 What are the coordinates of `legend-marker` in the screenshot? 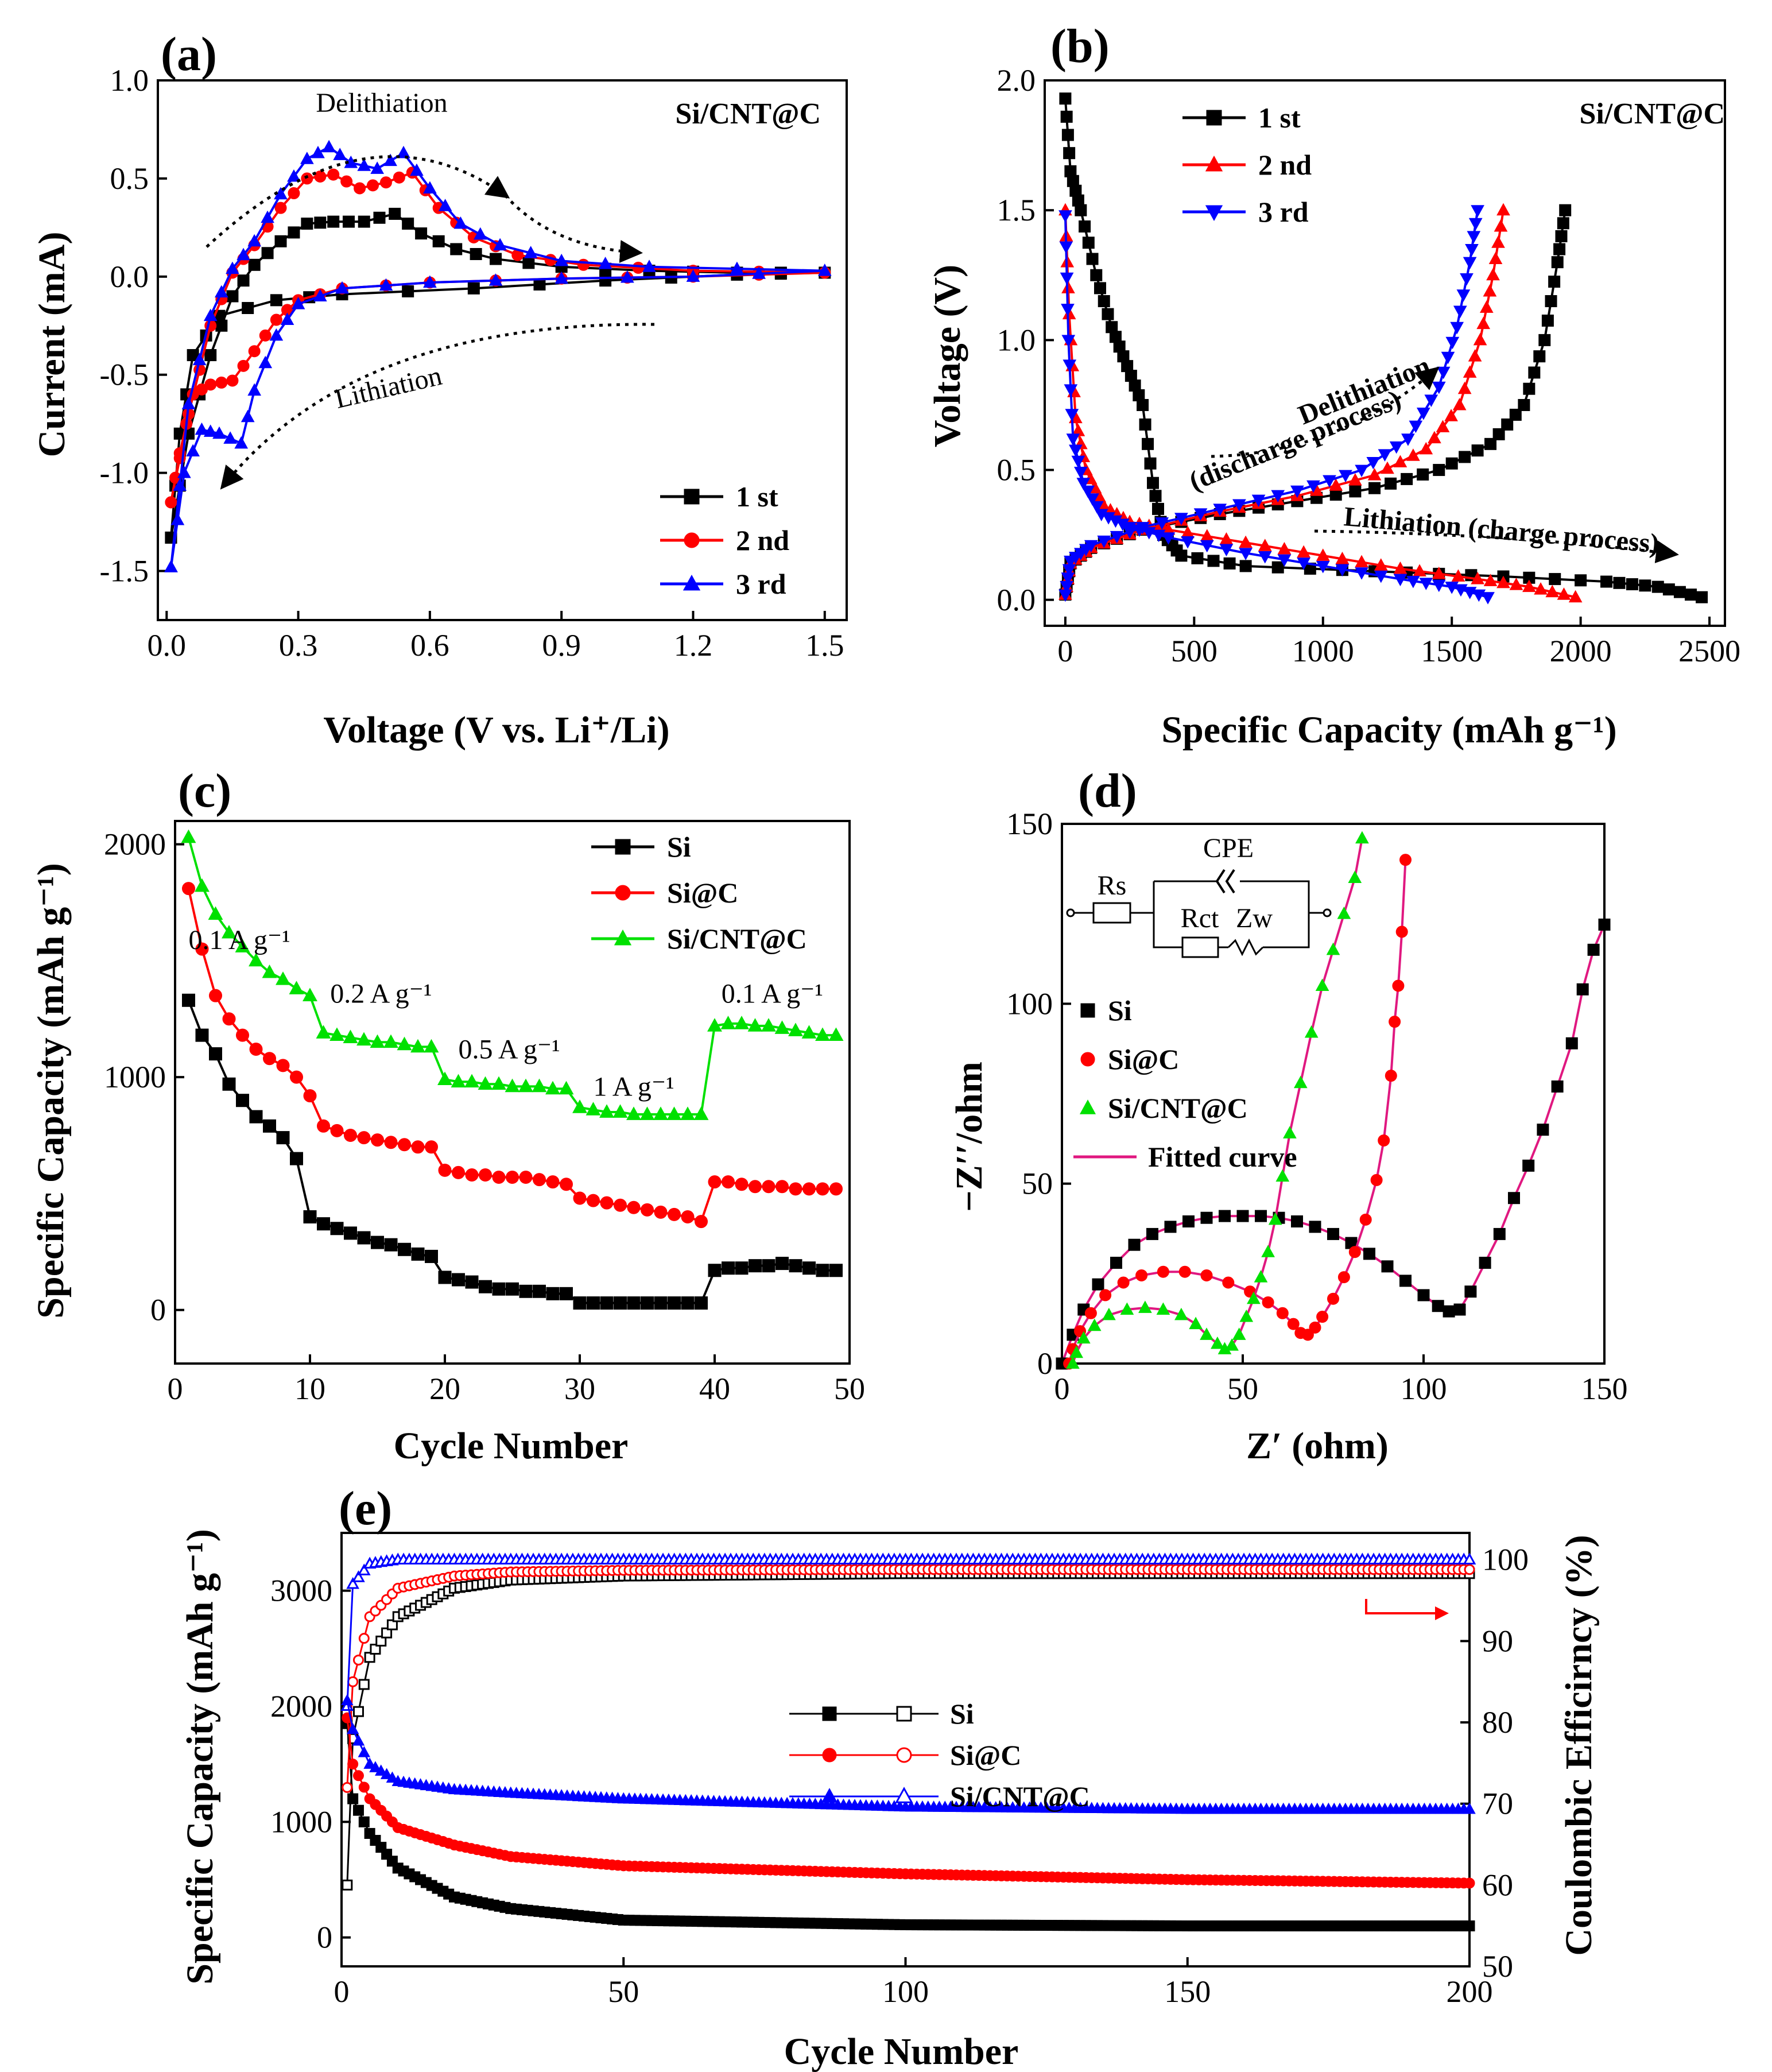 It's located at (1087, 1010).